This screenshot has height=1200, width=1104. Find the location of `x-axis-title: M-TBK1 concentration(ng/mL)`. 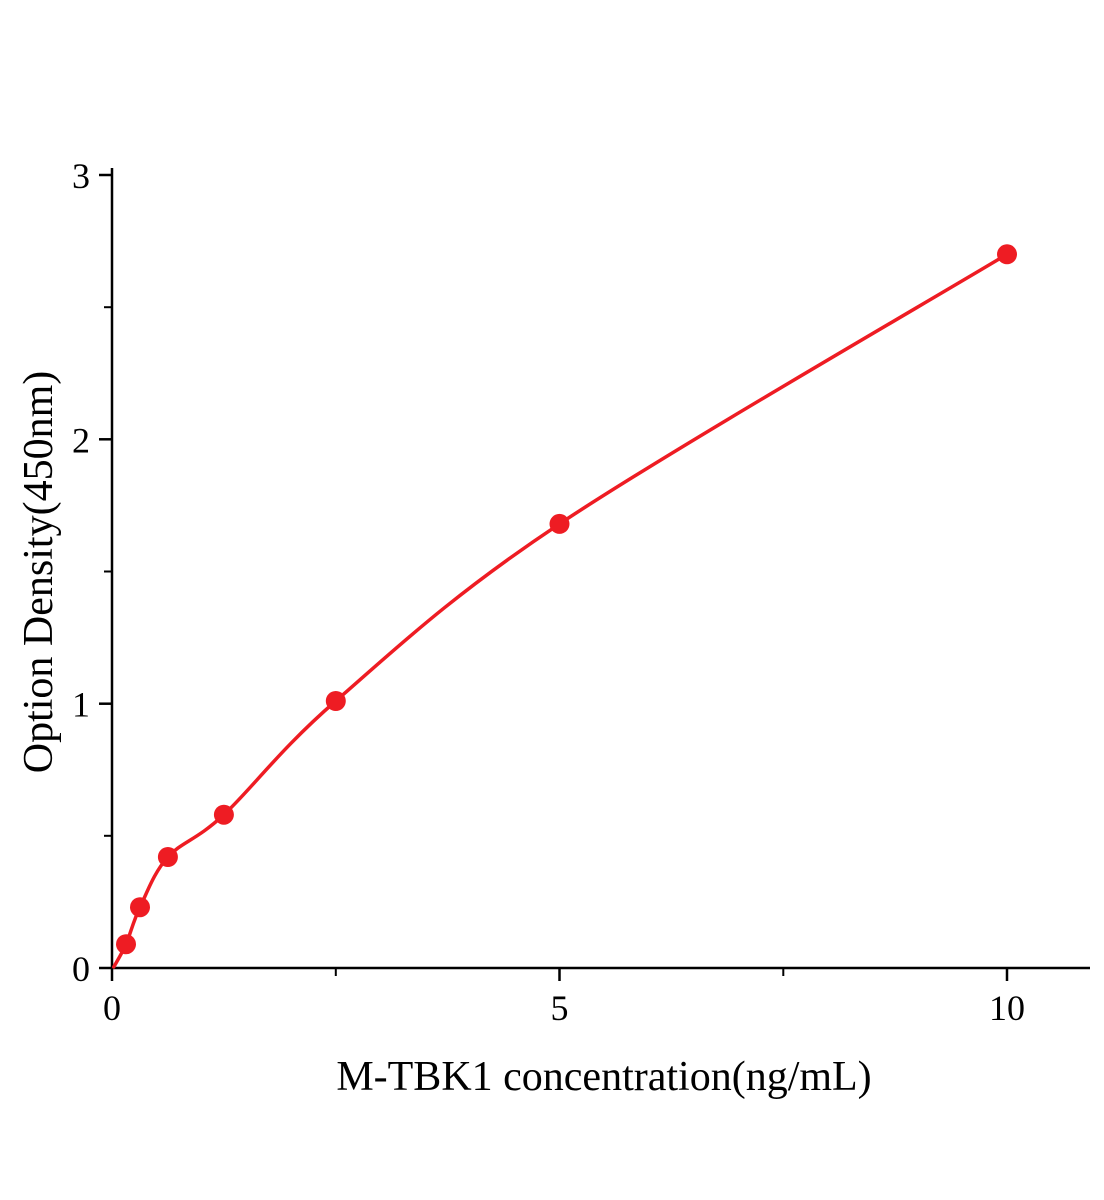

x-axis-title: M-TBK1 concentration(ng/mL) is located at coordinates (603, 1077).